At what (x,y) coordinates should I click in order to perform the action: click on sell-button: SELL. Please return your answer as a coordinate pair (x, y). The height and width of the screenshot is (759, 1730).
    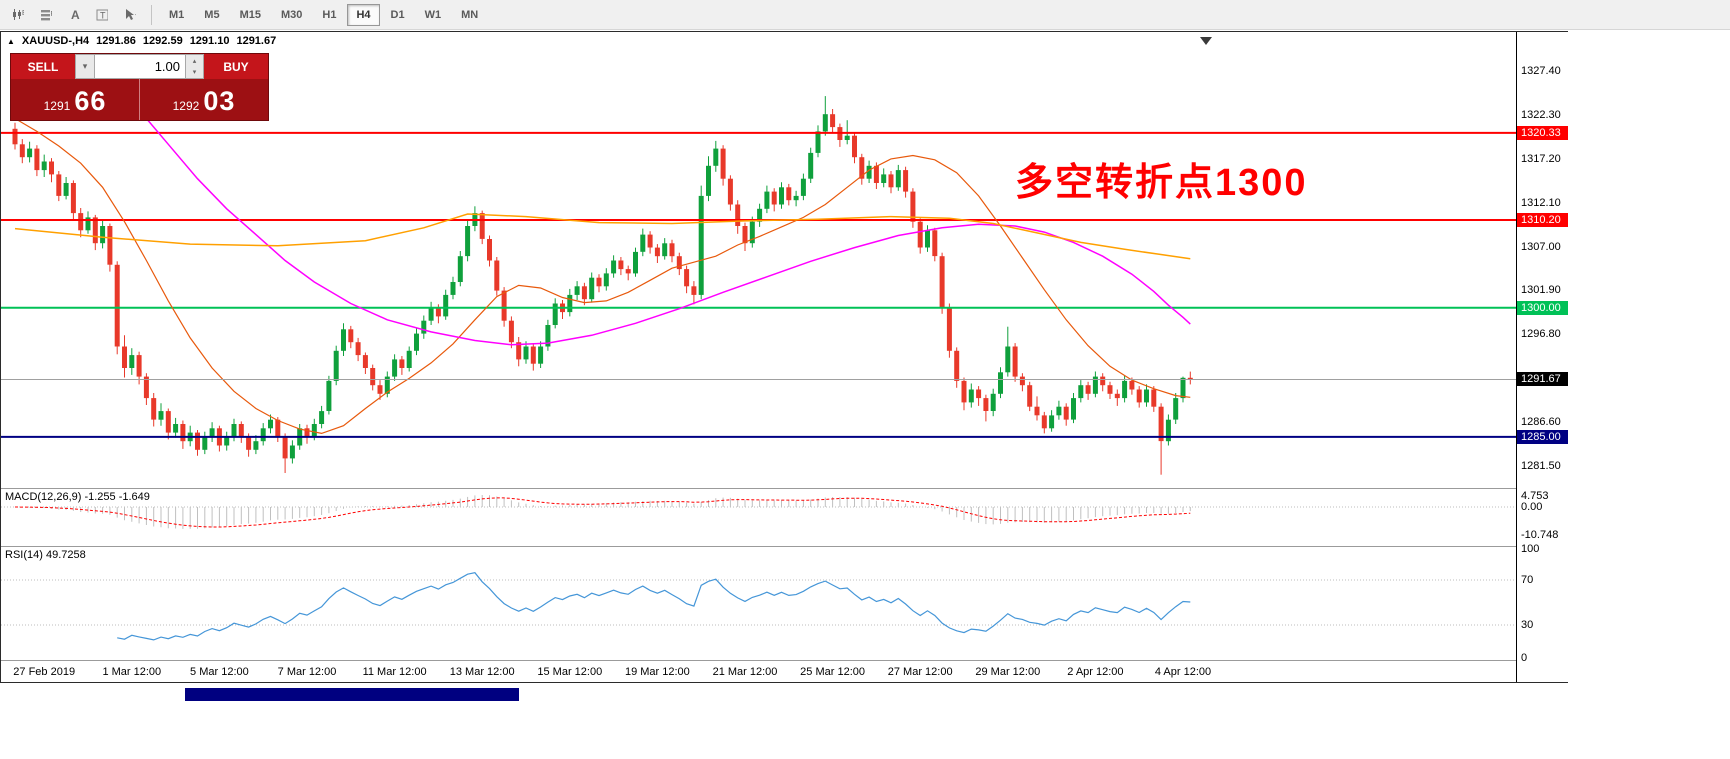
    Looking at the image, I should click on (43, 66).